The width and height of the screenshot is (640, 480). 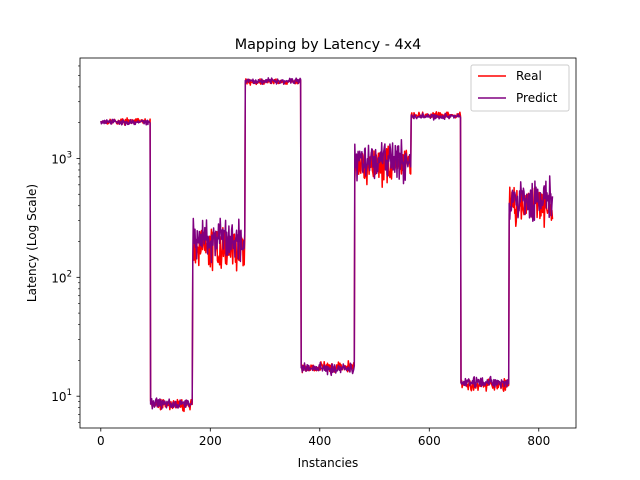 What do you see at coordinates (32, 243) in the screenshot?
I see `y-axis-label: Latency (Log Scale)` at bounding box center [32, 243].